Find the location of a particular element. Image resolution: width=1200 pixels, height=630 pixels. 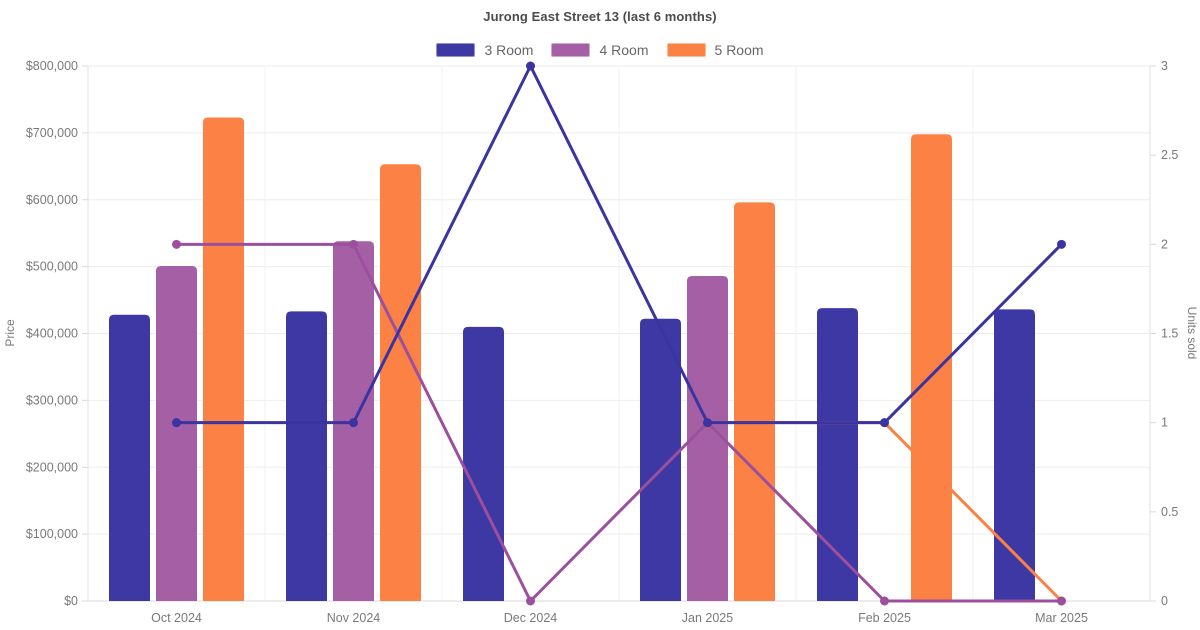

legend-label-3-room: 3 Room is located at coordinates (509, 50).